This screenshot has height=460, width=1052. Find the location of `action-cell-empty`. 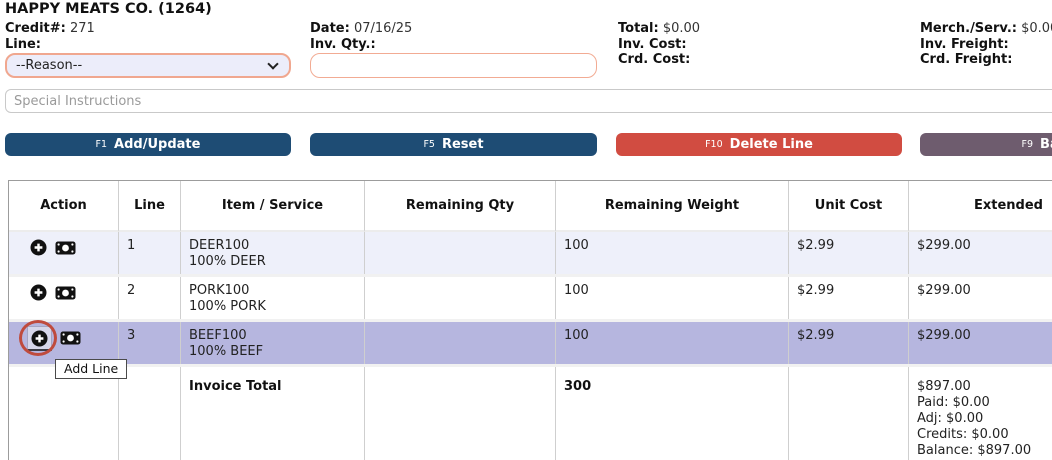

action-cell-empty is located at coordinates (64, 413).